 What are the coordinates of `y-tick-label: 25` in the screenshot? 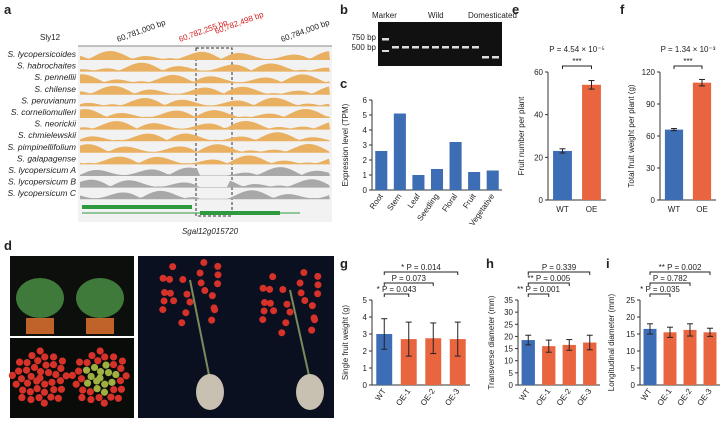 It's located at (630, 300).